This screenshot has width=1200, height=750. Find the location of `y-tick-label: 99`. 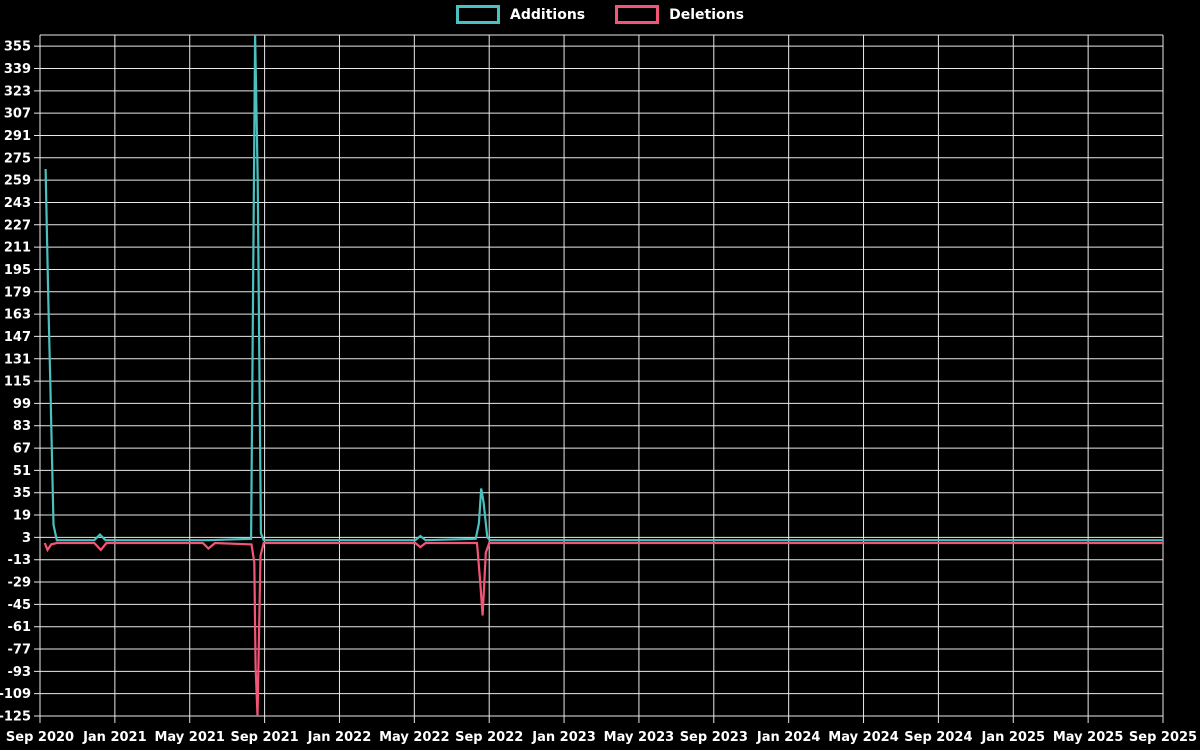

y-tick-label: 99 is located at coordinates (22, 404).